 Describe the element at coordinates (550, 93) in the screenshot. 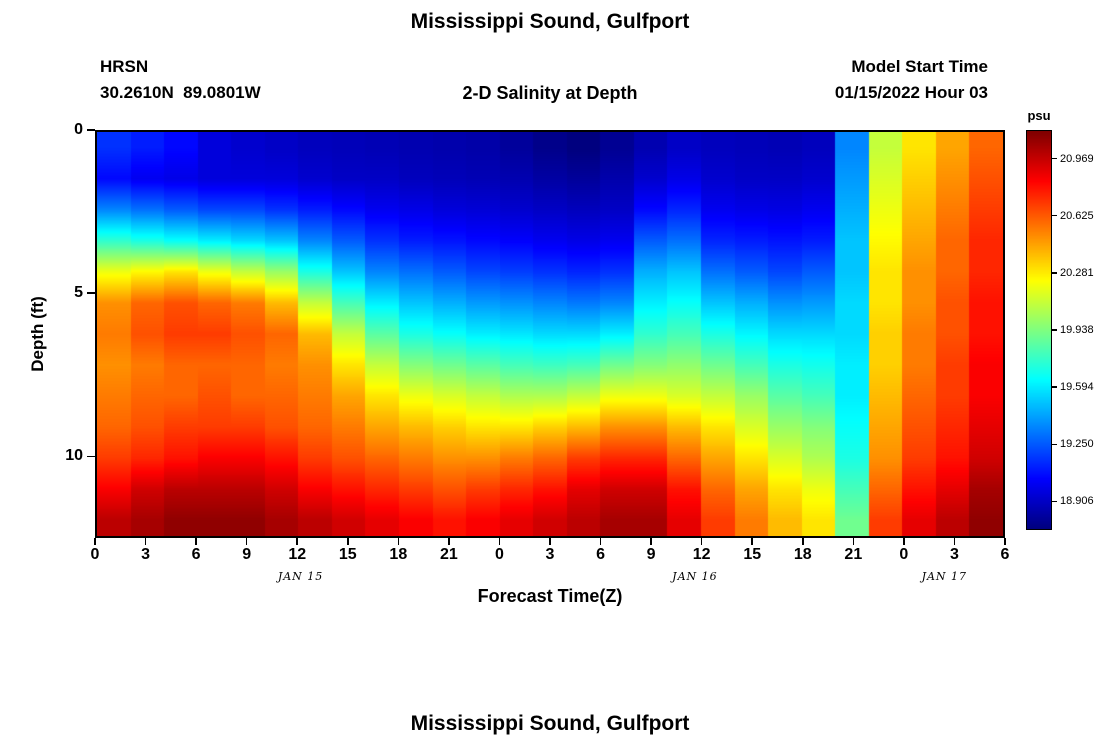

I see `chart-subtitle: 2-D Salinity at Depth` at that location.